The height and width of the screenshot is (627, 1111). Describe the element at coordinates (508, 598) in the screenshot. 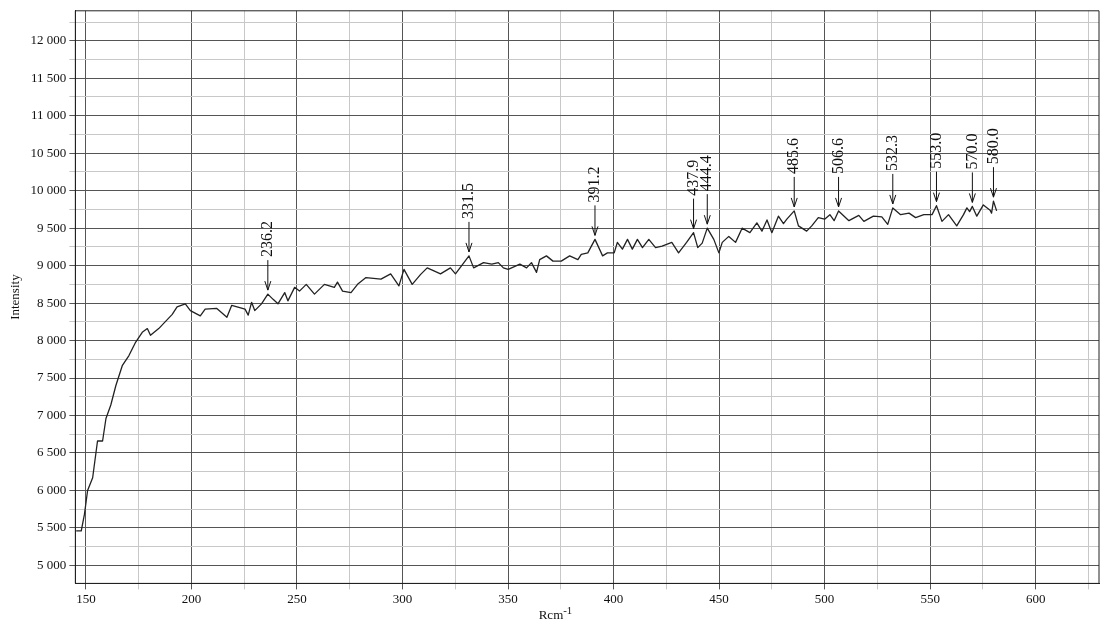

I see `x-tick-label: 350` at that location.